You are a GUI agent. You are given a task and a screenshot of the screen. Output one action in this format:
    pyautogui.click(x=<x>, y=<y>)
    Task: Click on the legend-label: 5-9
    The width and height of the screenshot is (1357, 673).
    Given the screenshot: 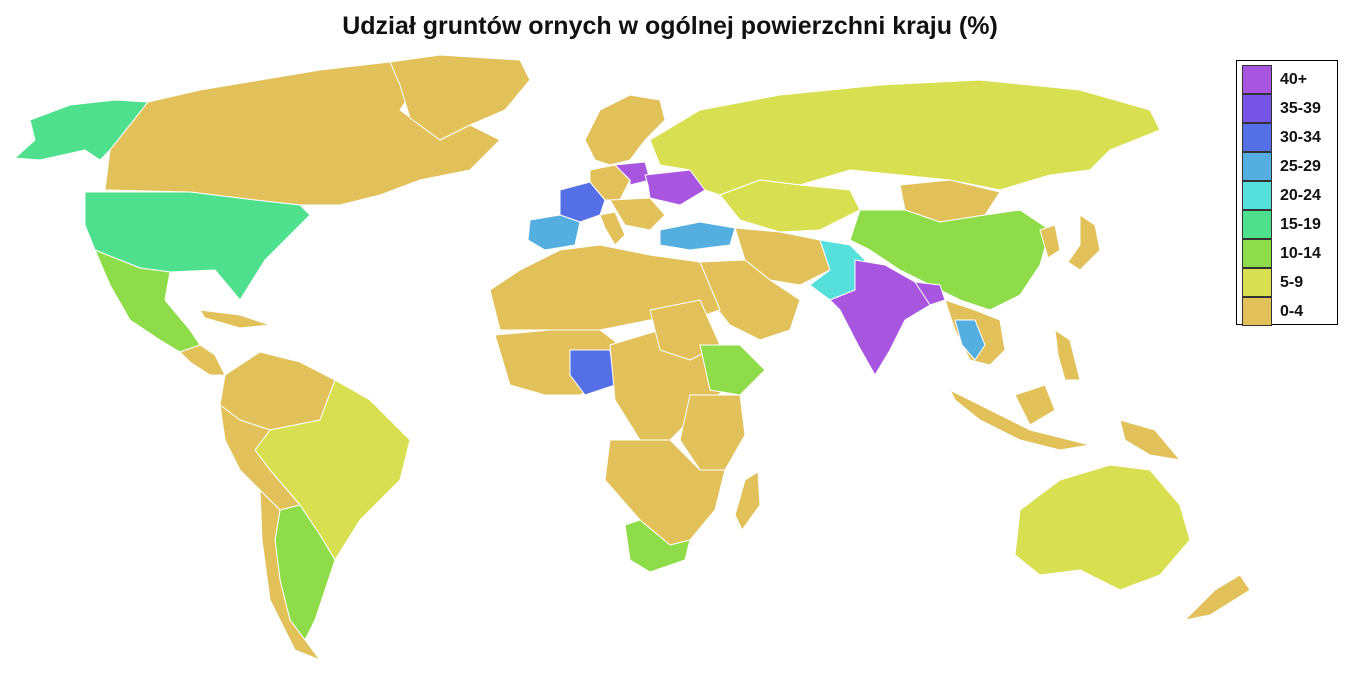 What is the action you would take?
    pyautogui.click(x=1292, y=282)
    